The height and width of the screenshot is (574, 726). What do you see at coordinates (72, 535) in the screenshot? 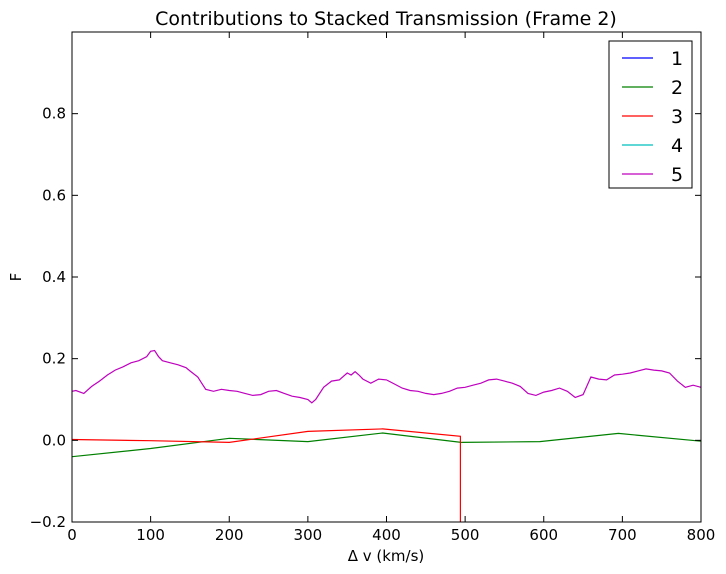
I see `x-tick-label: 0` at bounding box center [72, 535].